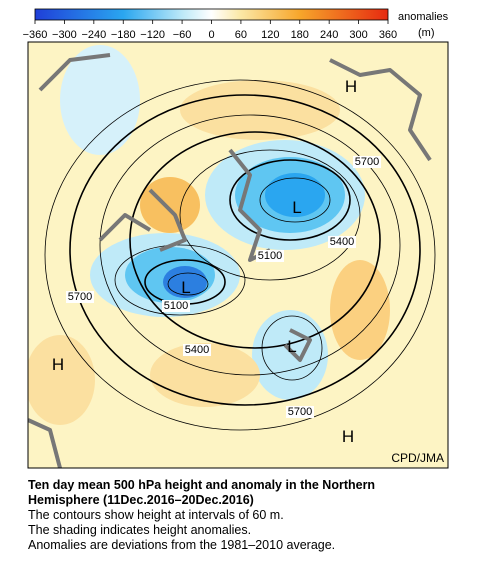 Image resolution: width=480 pixels, height=570 pixels. I want to click on colorbar-tick-label: 120, so click(270, 35).